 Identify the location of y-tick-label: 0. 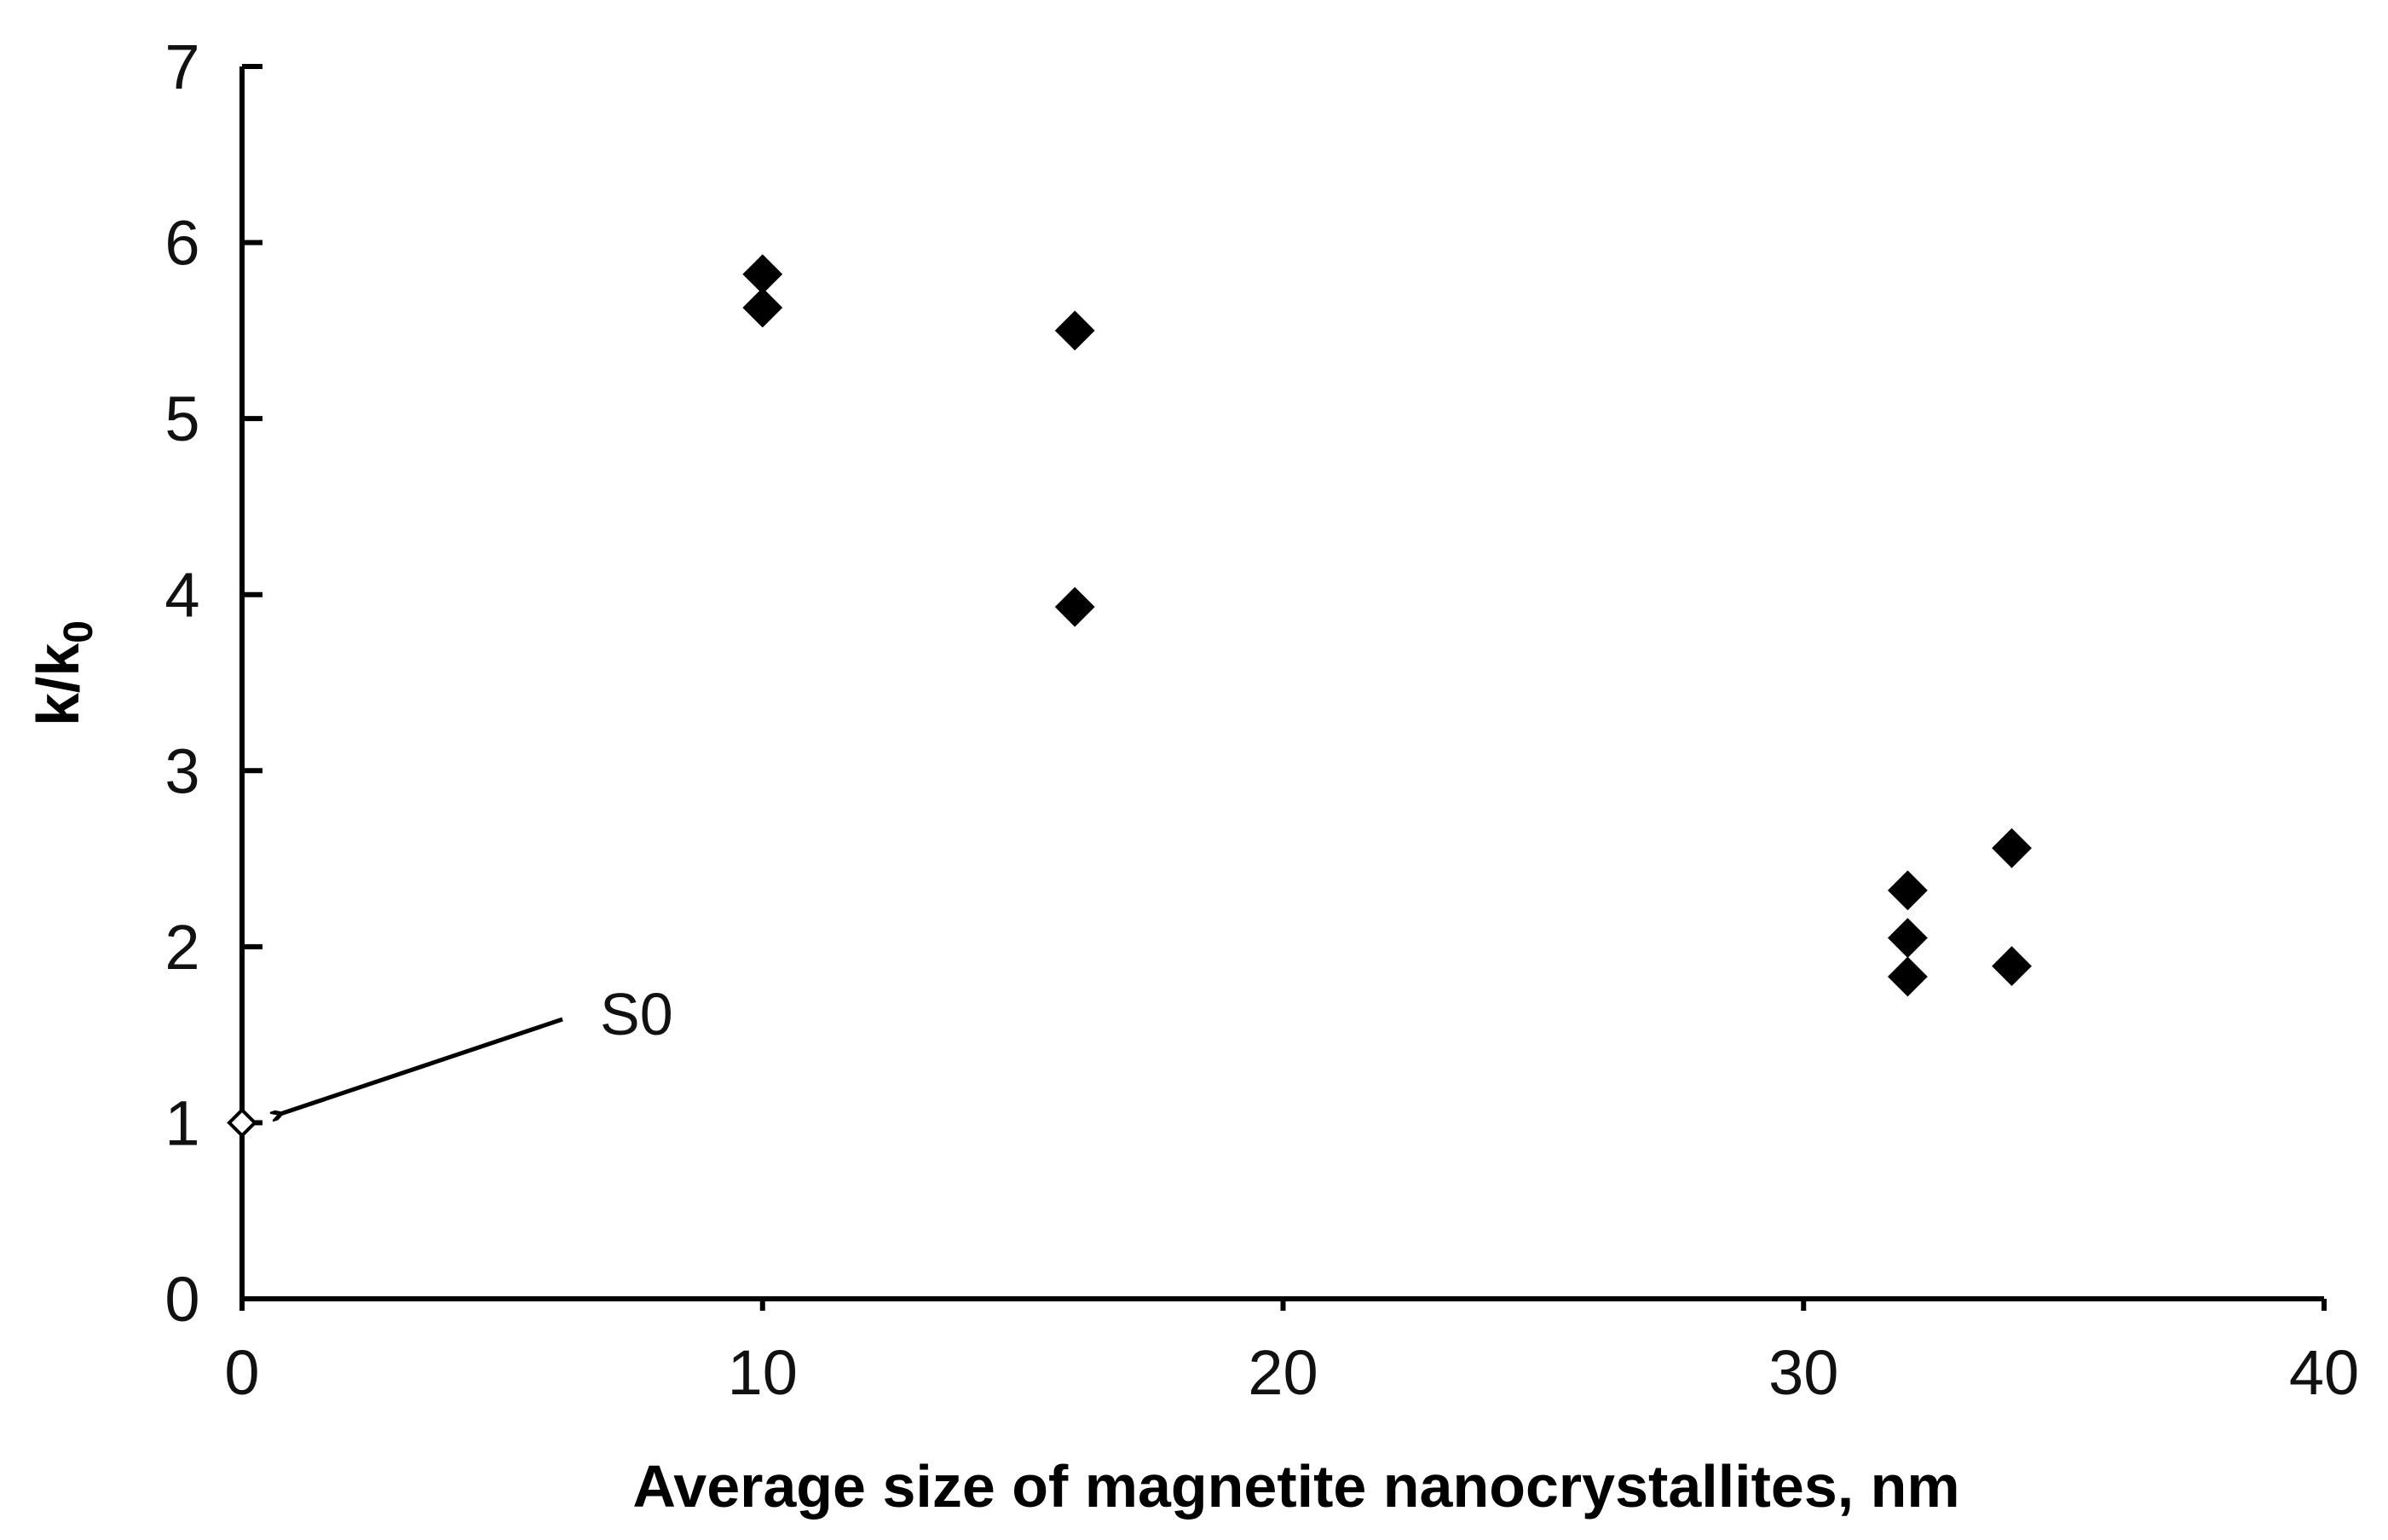
(181, 1299).